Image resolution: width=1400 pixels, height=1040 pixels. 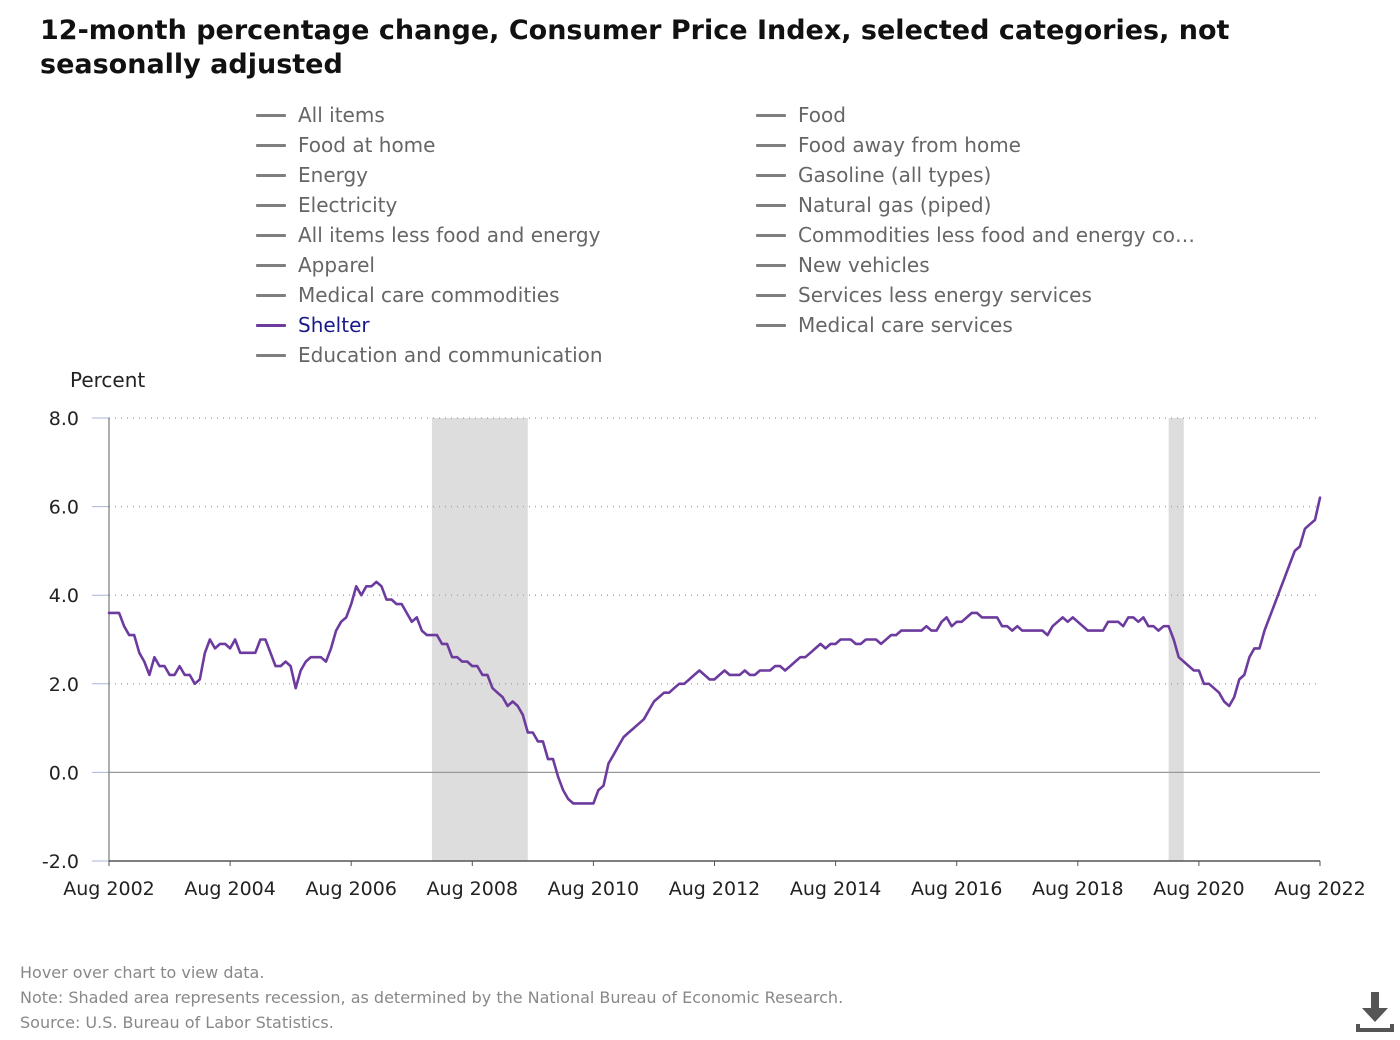 I want to click on legend-item-apparel: Apparel, so click(x=315, y=265).